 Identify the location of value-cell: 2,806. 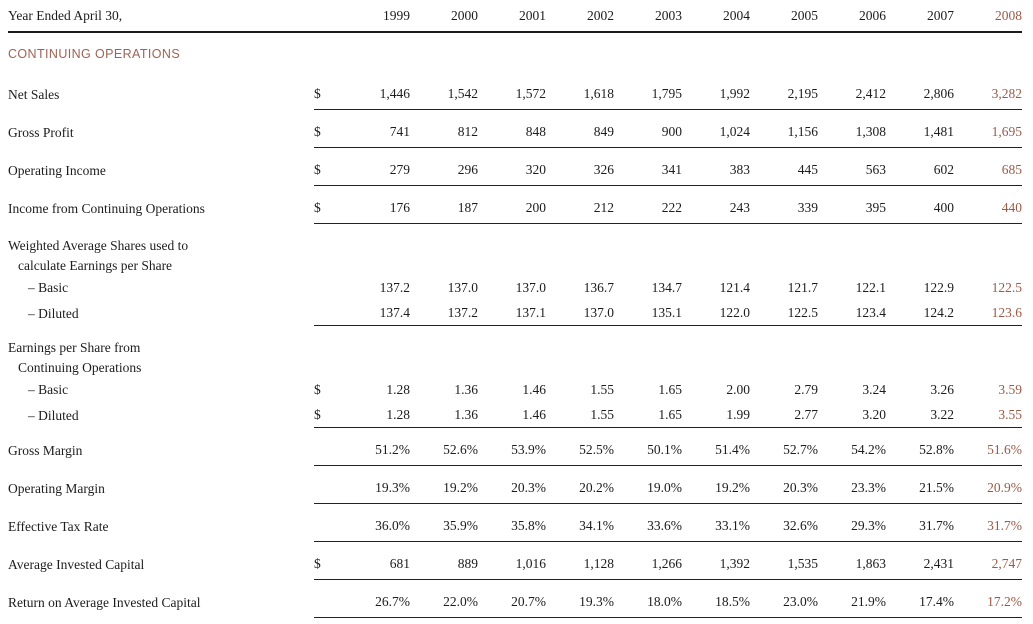
(920, 91).